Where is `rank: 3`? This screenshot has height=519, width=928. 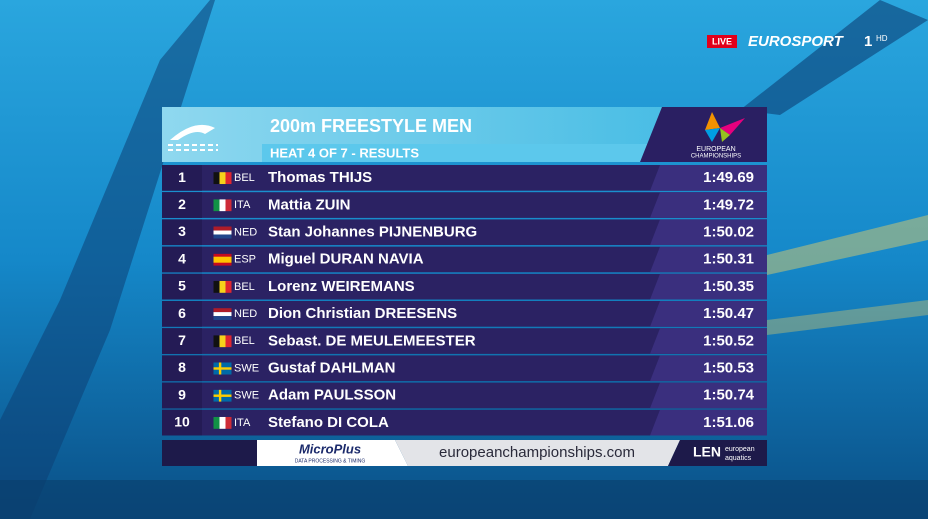
rank: 3 is located at coordinates (182, 231).